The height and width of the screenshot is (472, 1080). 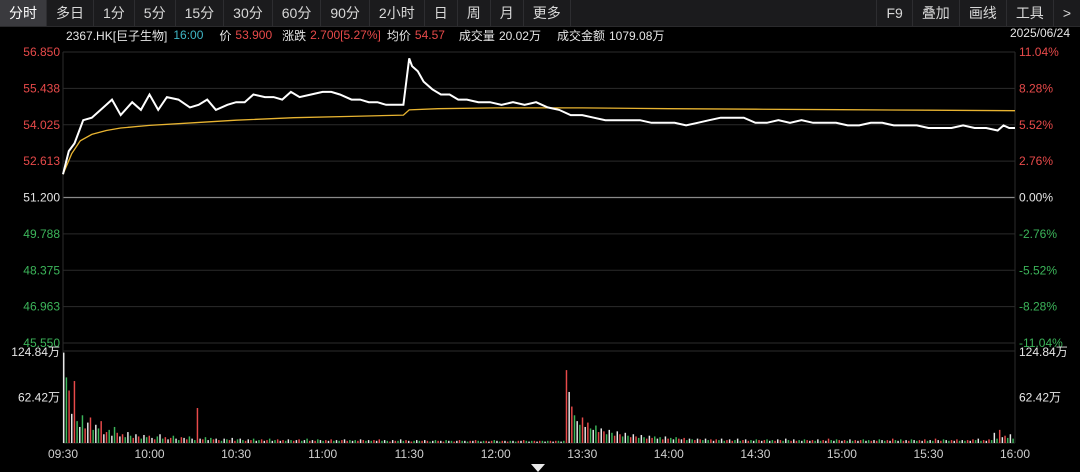 What do you see at coordinates (474, 13) in the screenshot?
I see `tab-10: 周` at bounding box center [474, 13].